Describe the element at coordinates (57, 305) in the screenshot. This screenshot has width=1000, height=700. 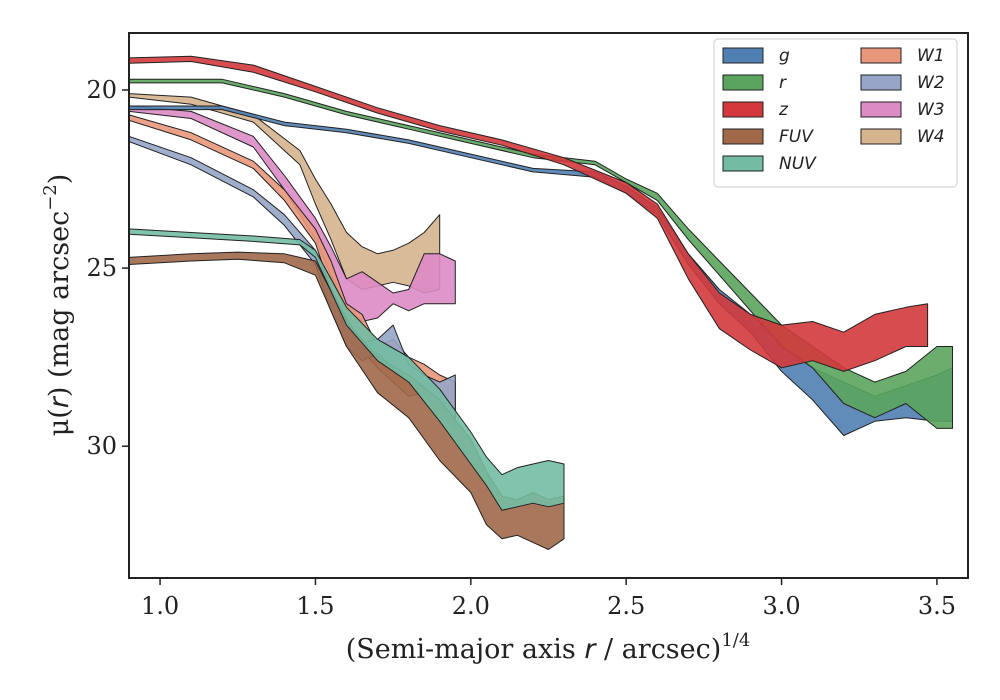
I see `y-axis-label: μ(r) (mag arcsec−2)` at that location.